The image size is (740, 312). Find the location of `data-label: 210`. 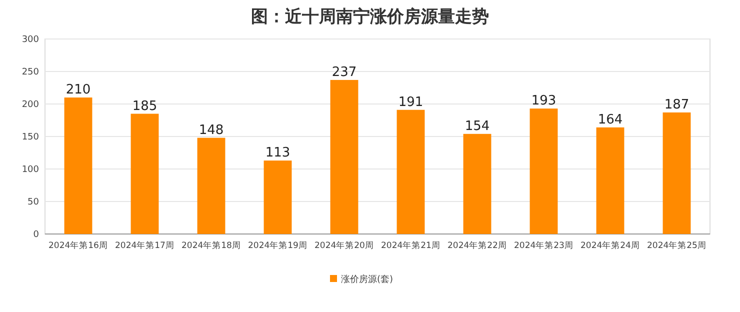

data-label: 210 is located at coordinates (78, 90).